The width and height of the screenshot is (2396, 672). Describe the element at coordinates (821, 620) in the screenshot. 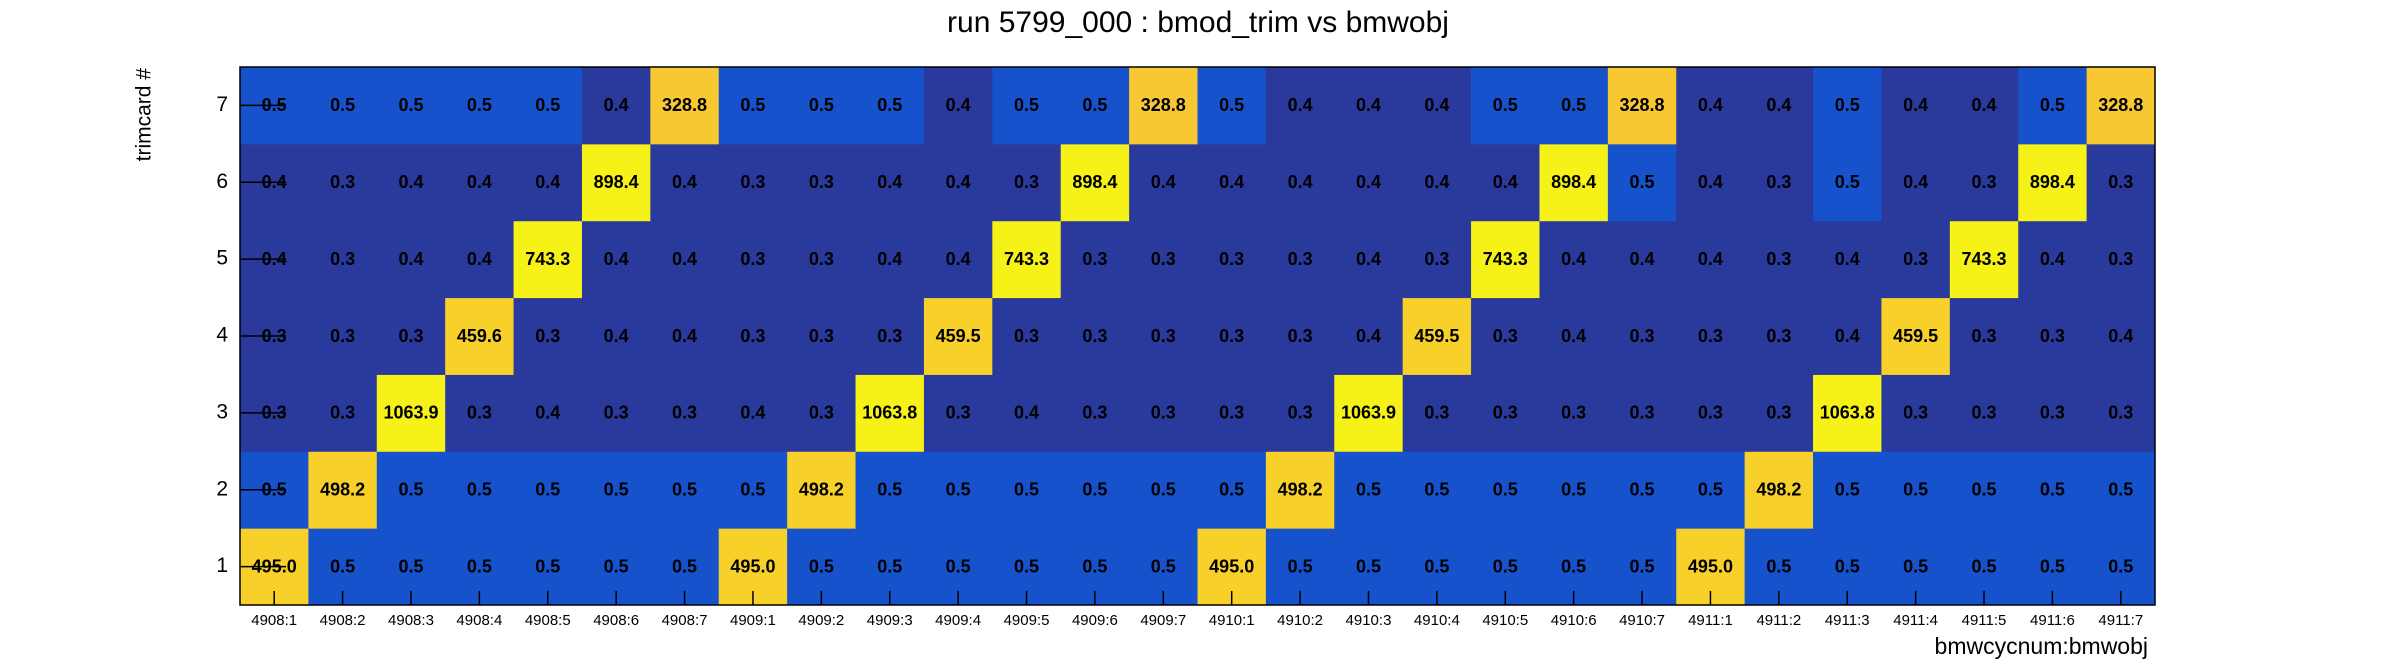

I see `x-tick-label: 4909:2` at that location.